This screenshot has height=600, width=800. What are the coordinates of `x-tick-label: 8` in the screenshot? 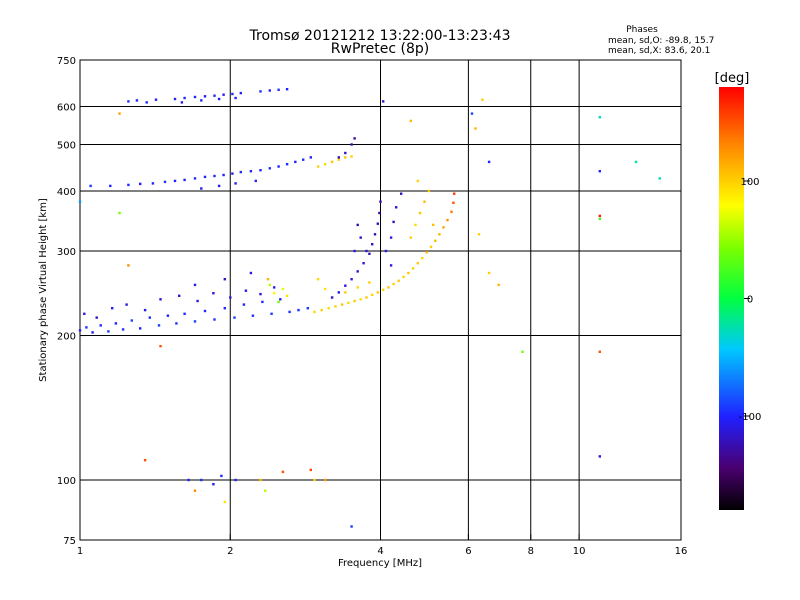 It's located at (531, 551).